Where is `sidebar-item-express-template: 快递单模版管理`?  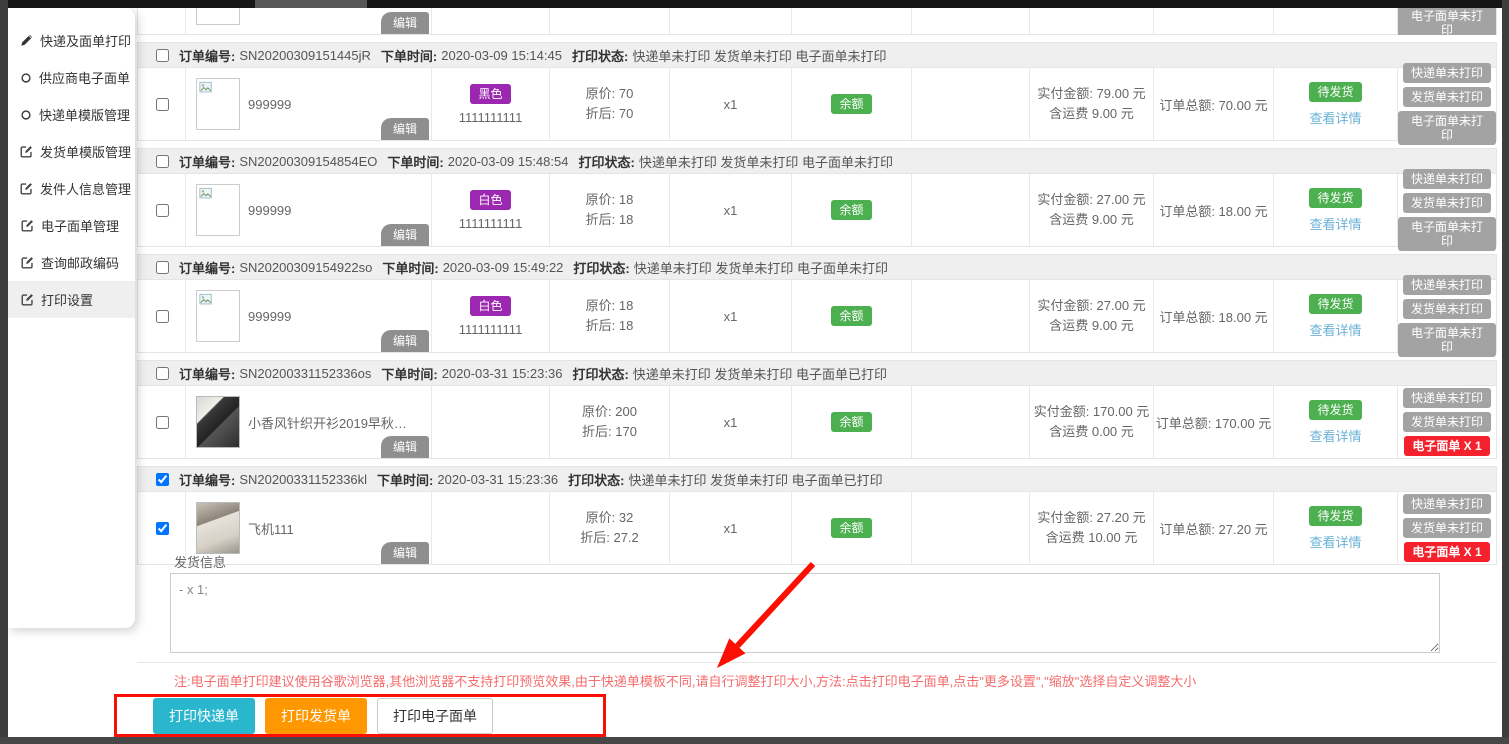 sidebar-item-express-template: 快递单模版管理 is located at coordinates (71, 114).